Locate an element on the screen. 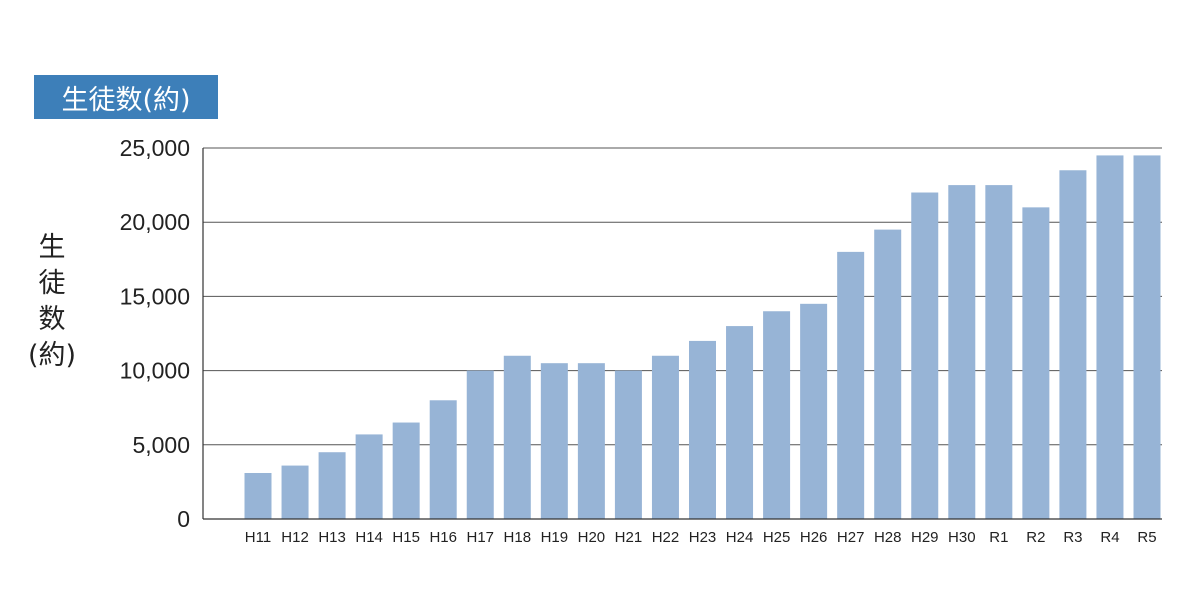  chart-title-badge: 生徒数(約) is located at coordinates (126, 97).